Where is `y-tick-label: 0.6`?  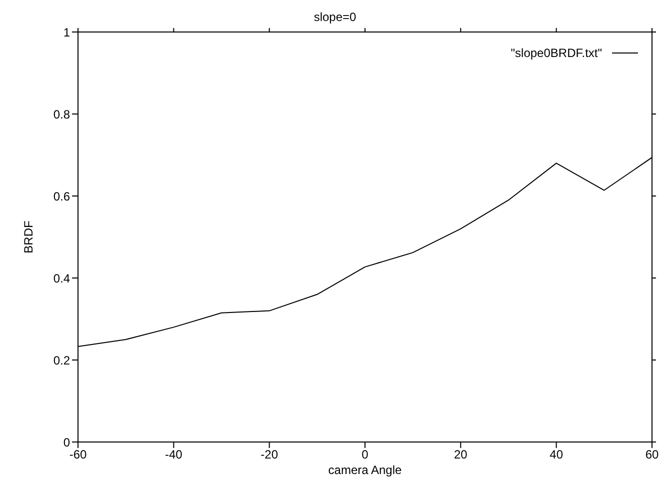
y-tick-label: 0.6 is located at coordinates (61, 196).